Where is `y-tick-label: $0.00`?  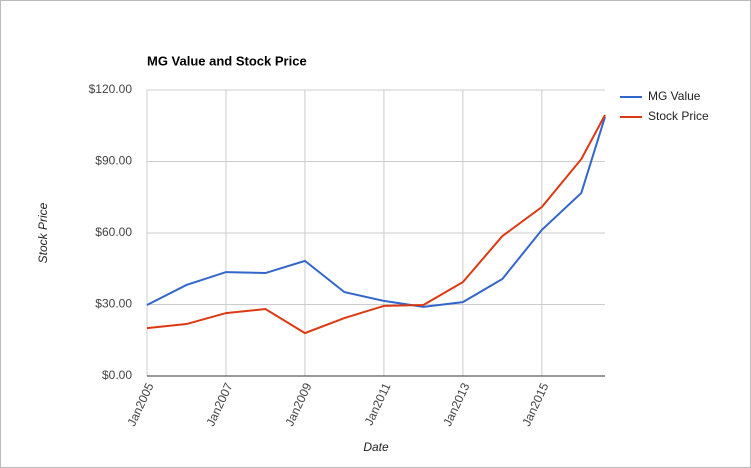
y-tick-label: $0.00 is located at coordinates (117, 375).